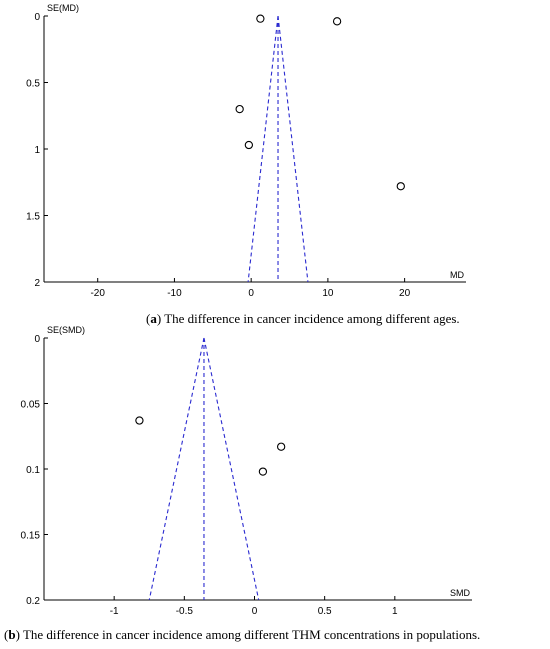 This screenshot has width=550, height=649. I want to click on chart2-y-tick-label: 0.1, so click(33, 470).